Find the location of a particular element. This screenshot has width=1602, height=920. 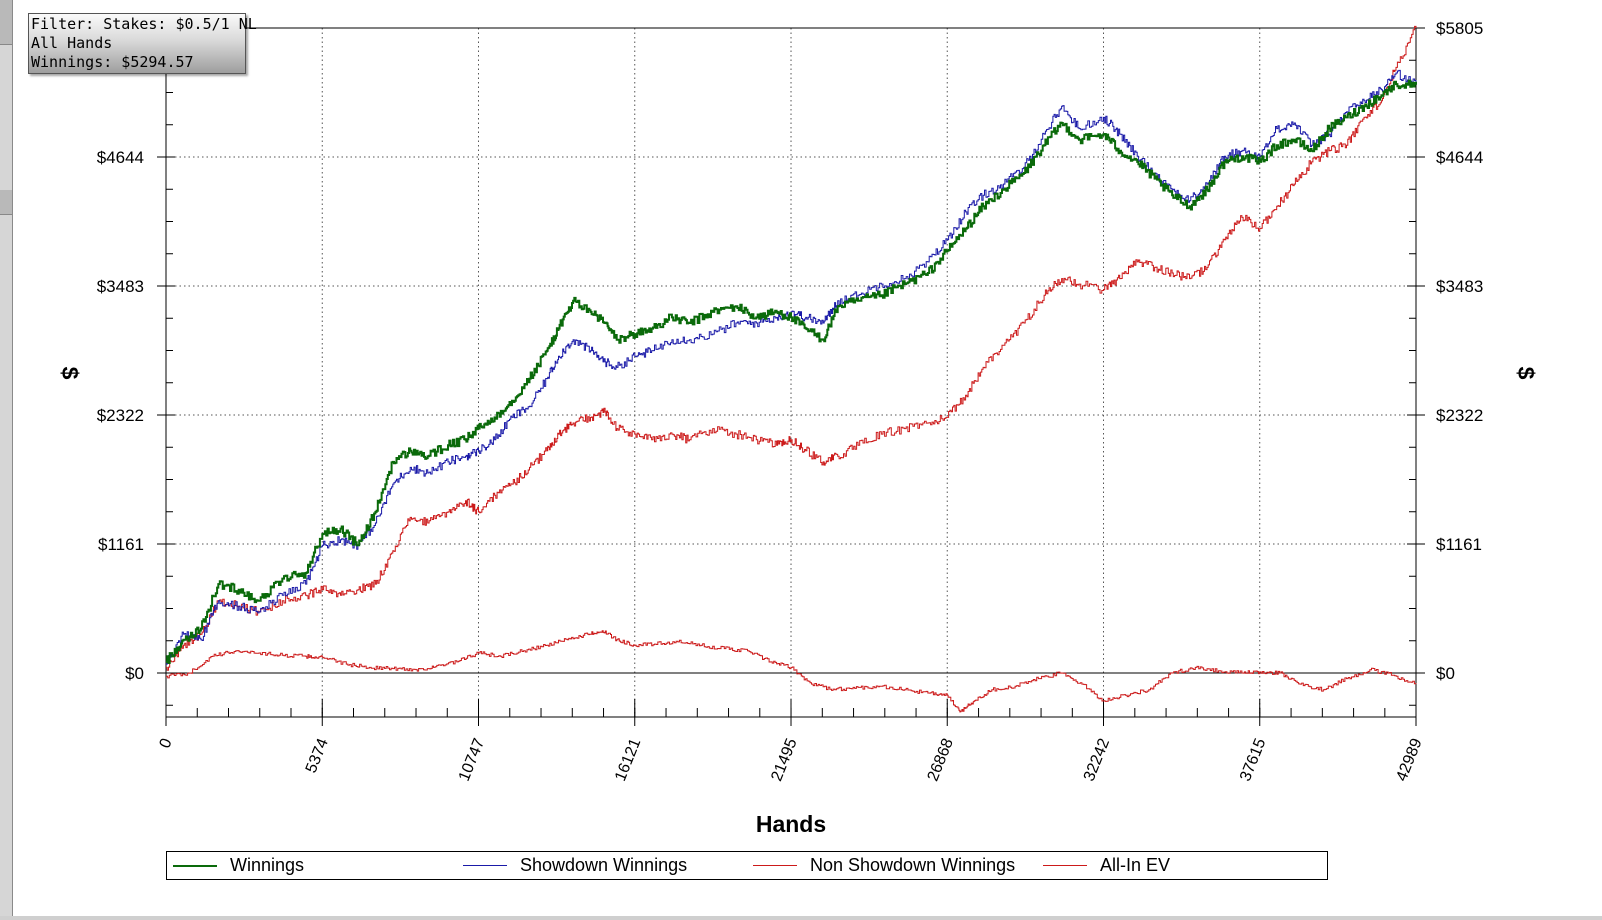

legend-label-showdown: Showdown Winnings is located at coordinates (604, 865).